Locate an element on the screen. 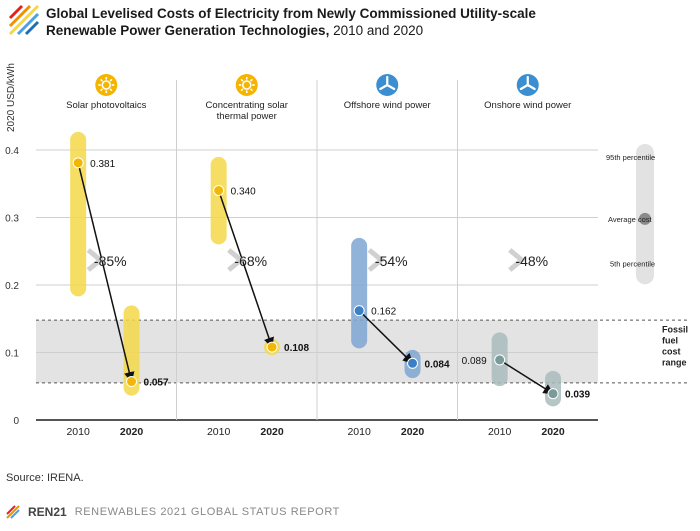 The width and height of the screenshot is (700, 531). y-tick-label: 0.4 is located at coordinates (12, 151).